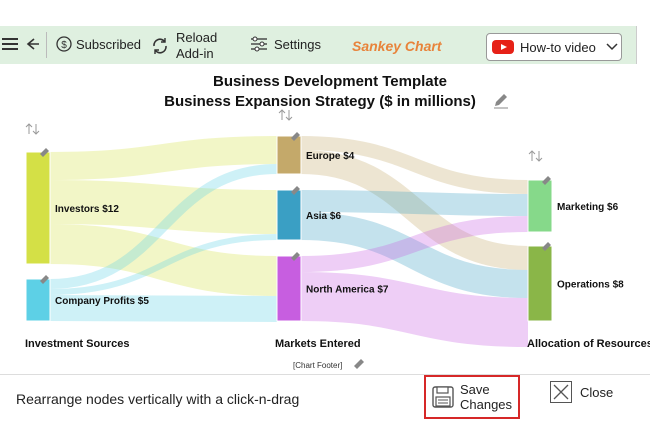  I want to click on toolbar-scroll-edge, so click(643, 45).